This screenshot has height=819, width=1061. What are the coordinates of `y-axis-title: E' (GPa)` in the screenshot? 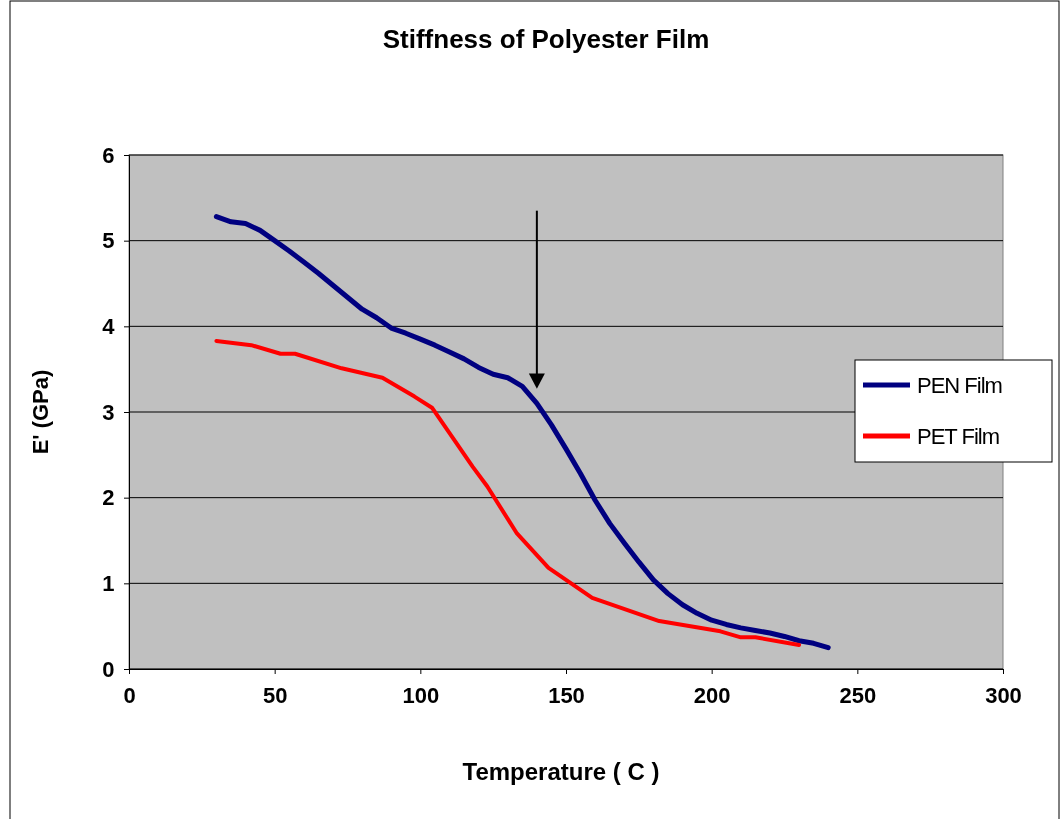 It's located at (40, 412).